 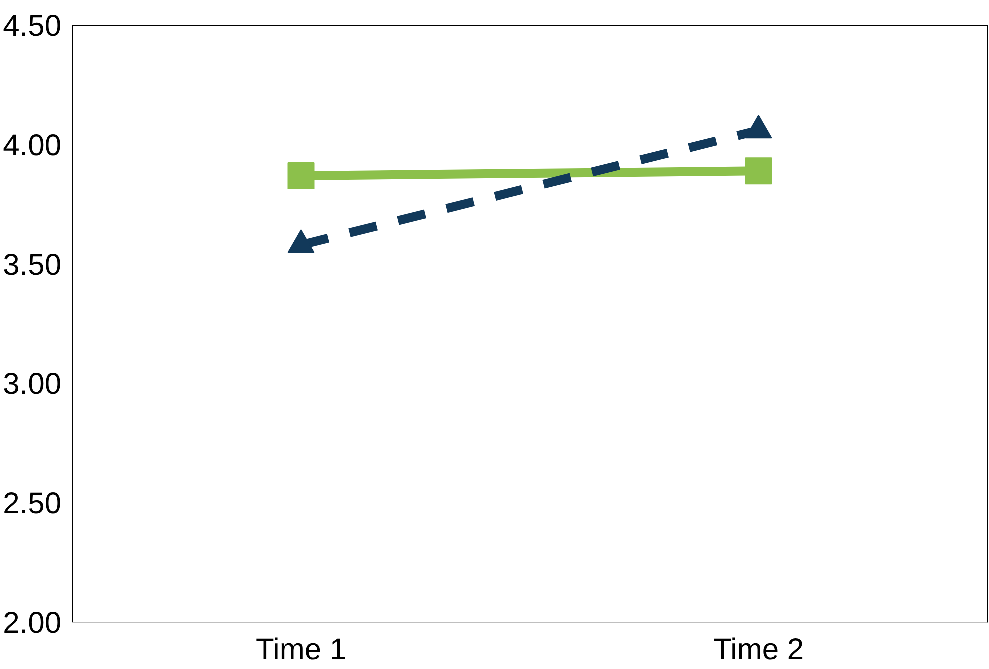 What do you see at coordinates (32, 145) in the screenshot?
I see `y-tick-label: 4.00` at bounding box center [32, 145].